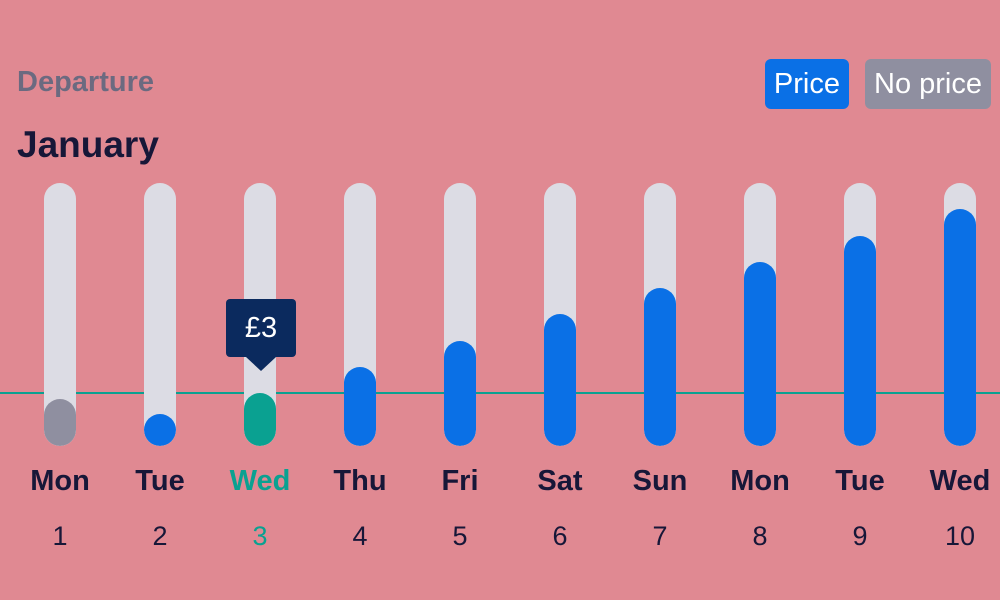  What do you see at coordinates (260, 536) in the screenshot?
I see `day-number: 3` at bounding box center [260, 536].